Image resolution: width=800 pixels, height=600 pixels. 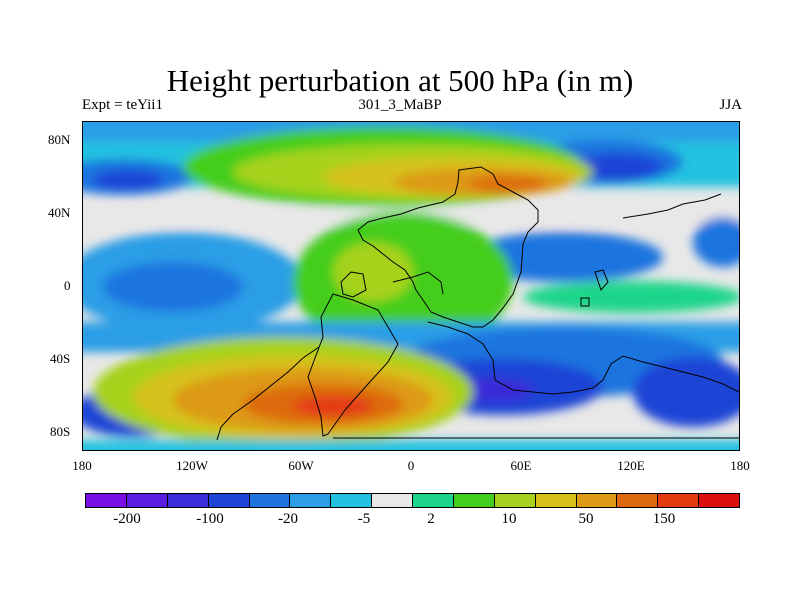 I want to click on season-label: JJA, so click(x=730, y=105).